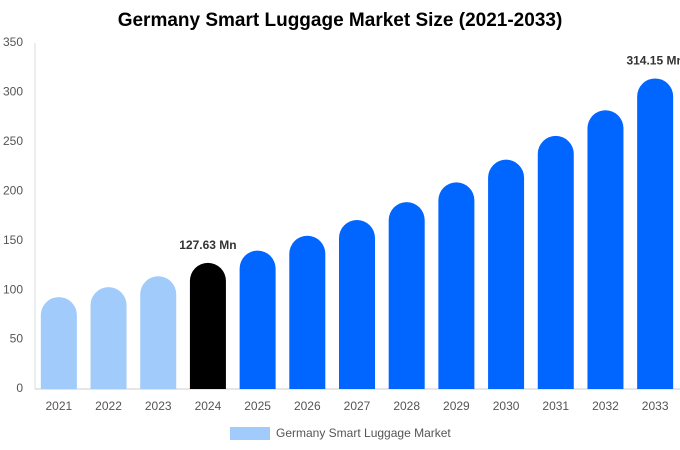 The image size is (680, 450). Describe the element at coordinates (13, 42) in the screenshot. I see `y-tick-label: 350` at that location.